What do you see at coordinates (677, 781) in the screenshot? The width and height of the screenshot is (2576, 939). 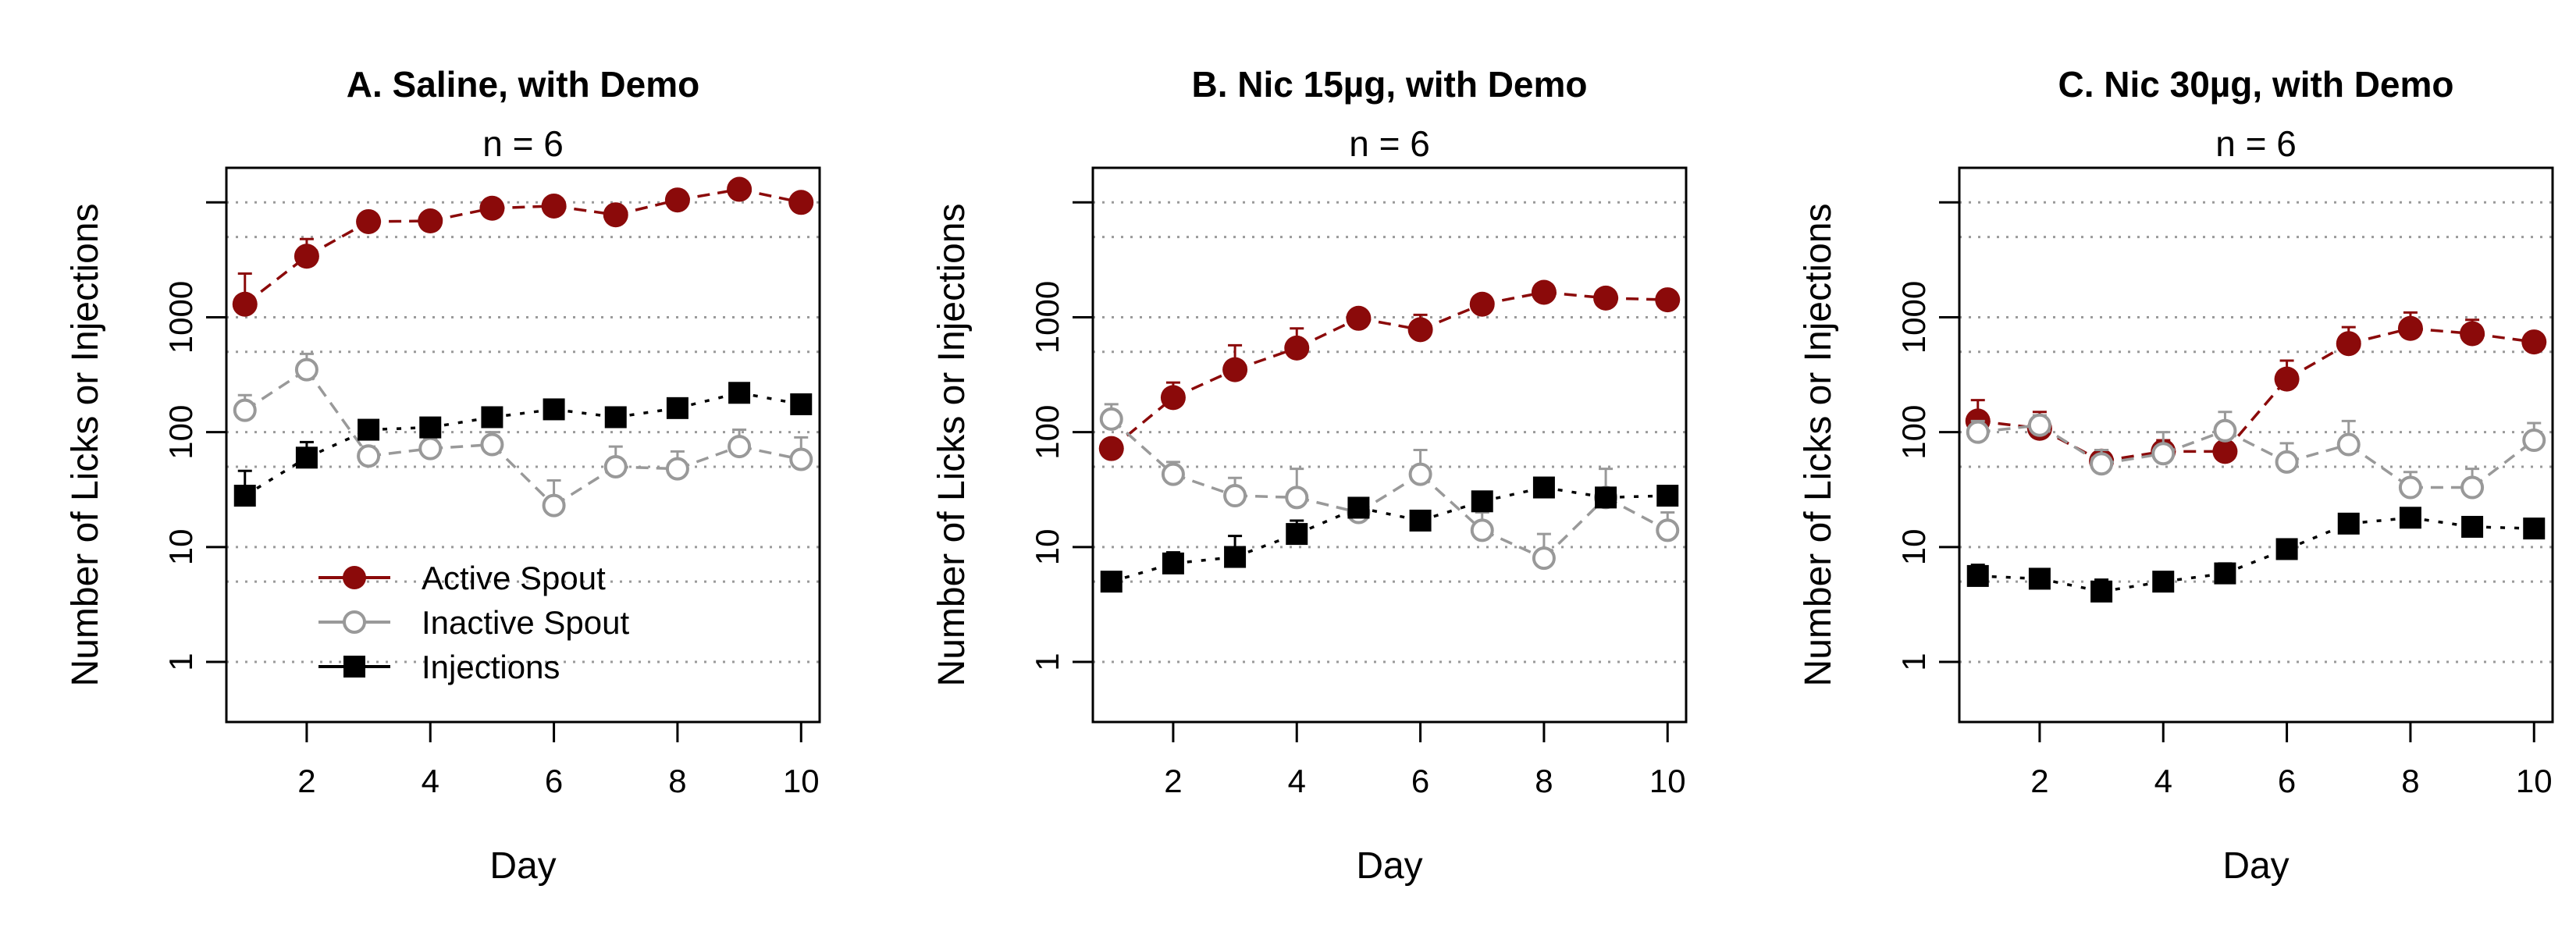 I see `panel-a-xtick-label-8: 8` at bounding box center [677, 781].